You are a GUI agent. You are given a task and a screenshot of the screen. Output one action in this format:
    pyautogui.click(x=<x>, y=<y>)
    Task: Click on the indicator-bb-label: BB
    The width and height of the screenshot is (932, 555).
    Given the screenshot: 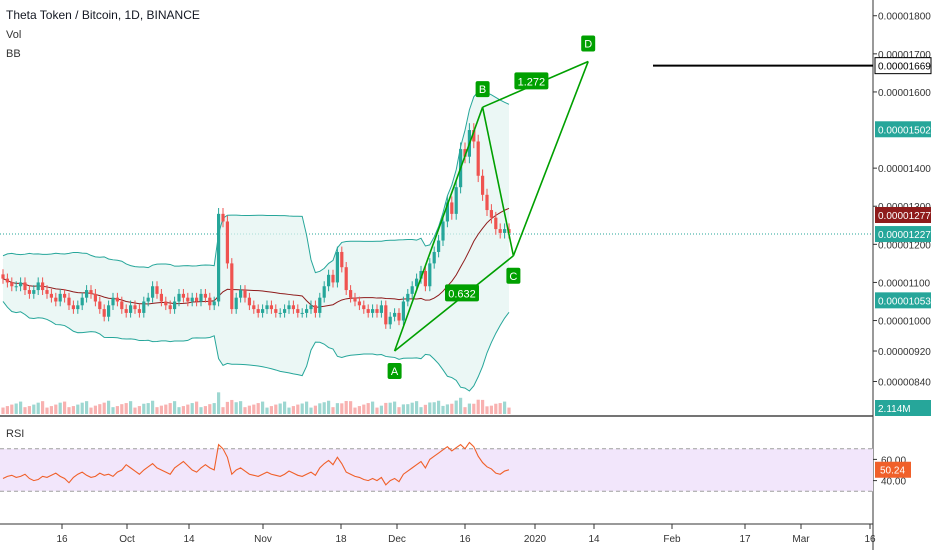 What is the action you would take?
    pyautogui.click(x=13, y=54)
    